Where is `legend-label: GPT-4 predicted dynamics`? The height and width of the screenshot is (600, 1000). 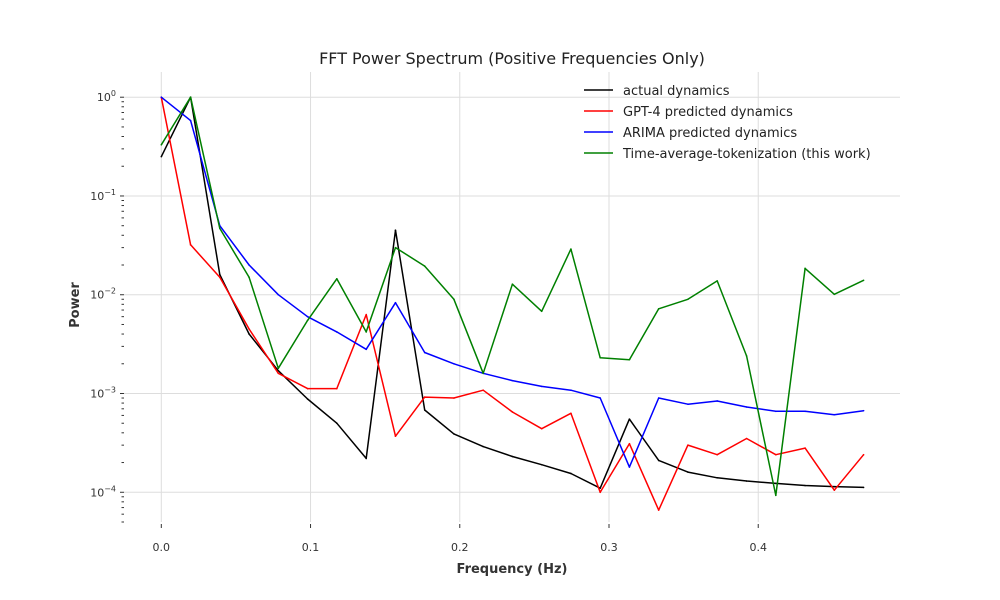 legend-label: GPT-4 predicted dynamics is located at coordinates (708, 112).